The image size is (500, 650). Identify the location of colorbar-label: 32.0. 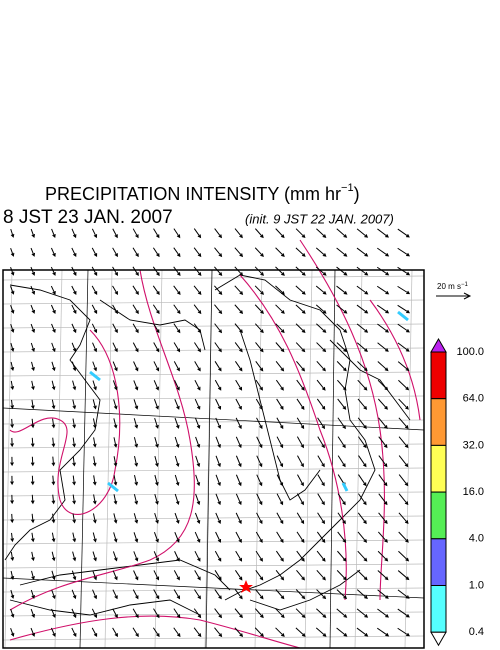
(473, 445).